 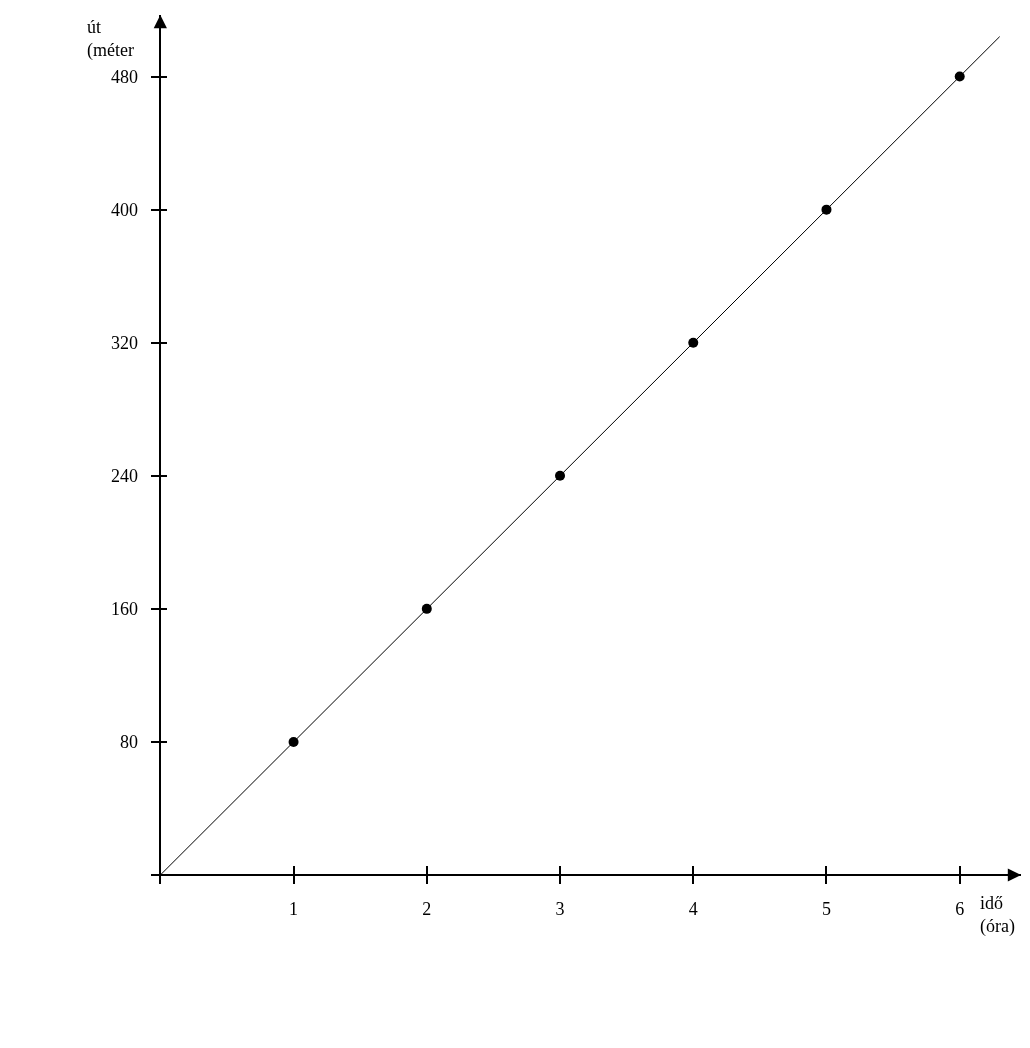 What do you see at coordinates (124, 209) in the screenshot?
I see `y-tick-label: 400` at bounding box center [124, 209].